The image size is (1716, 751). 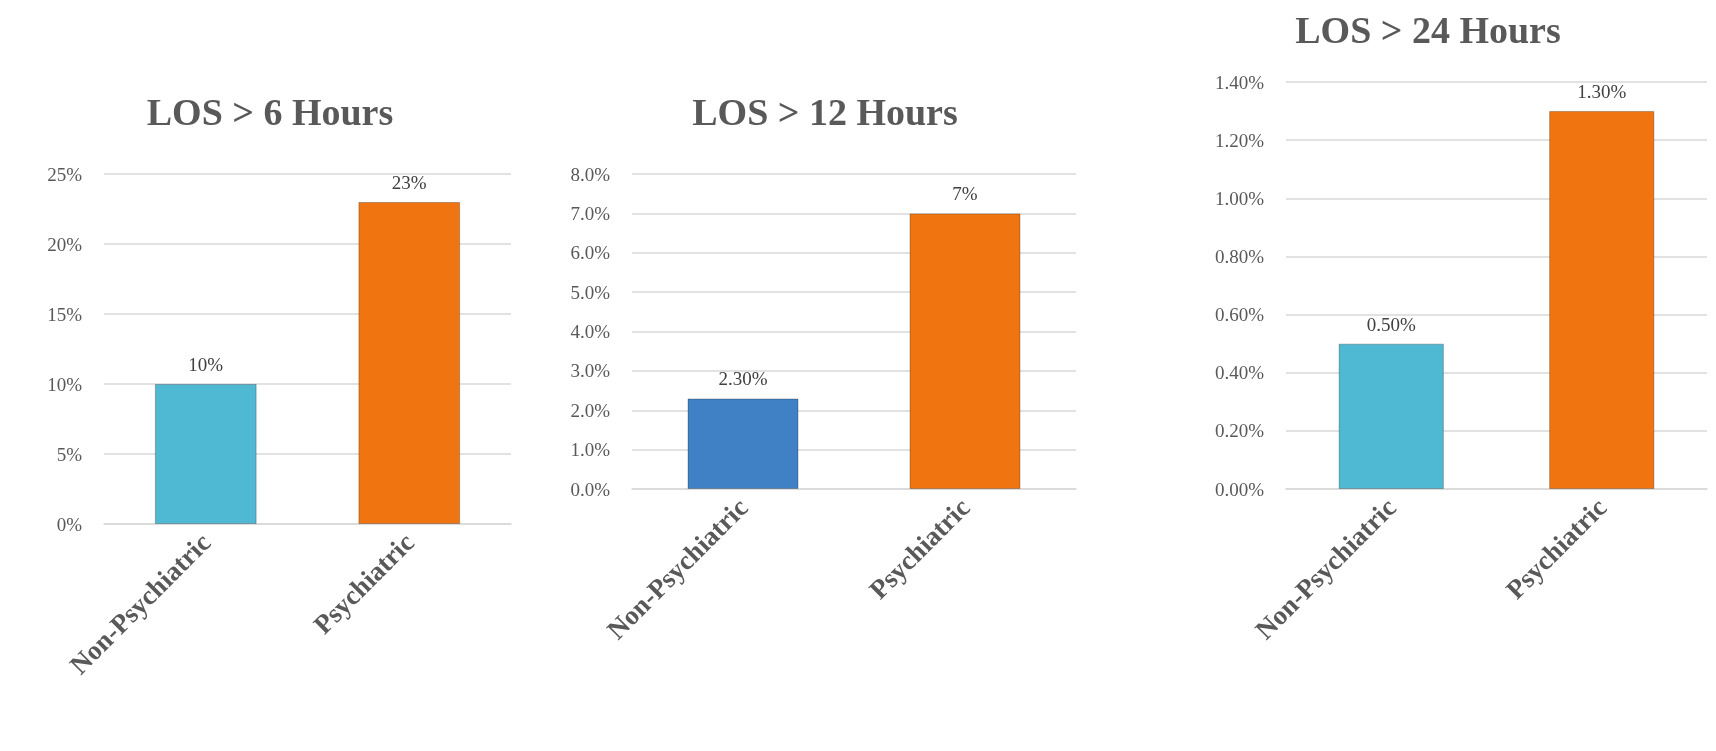 What do you see at coordinates (1239, 256) in the screenshot?
I see `y-tick-label: 0.80%` at bounding box center [1239, 256].